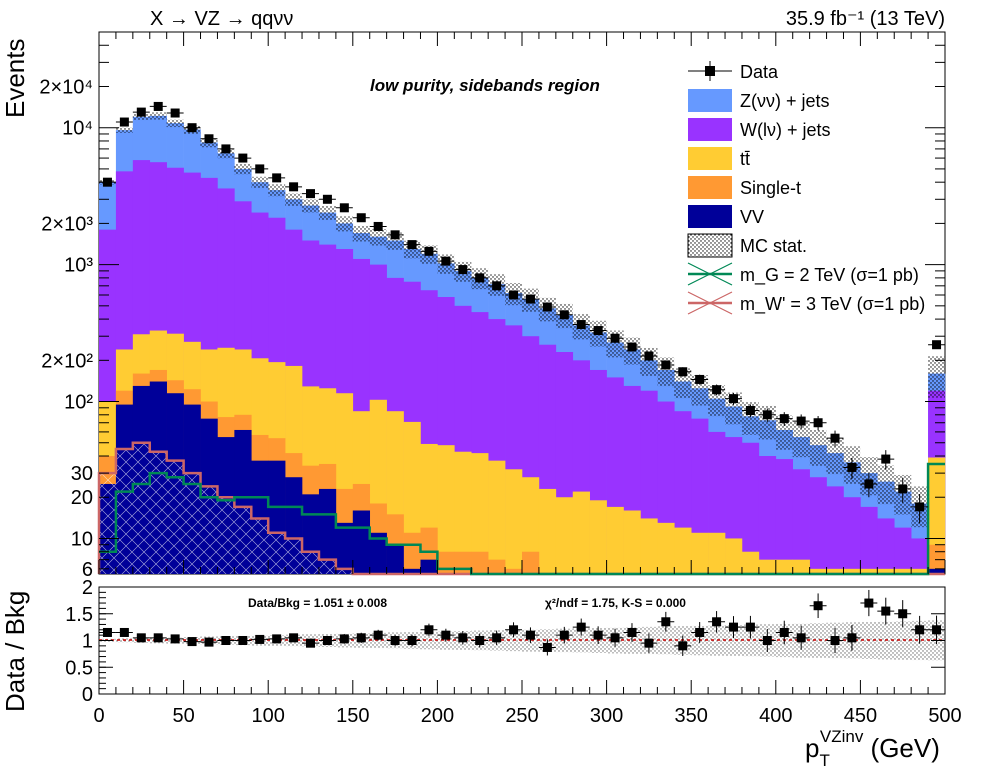 The image size is (996, 772). What do you see at coordinates (860, 716) in the screenshot?
I see `x-tick-label: 450` at bounding box center [860, 716].